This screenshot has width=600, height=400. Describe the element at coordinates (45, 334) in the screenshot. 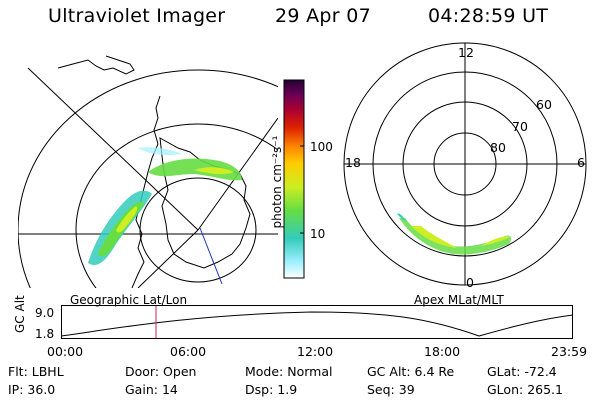

I see `altitude-ytick-1: 1.8` at that location.